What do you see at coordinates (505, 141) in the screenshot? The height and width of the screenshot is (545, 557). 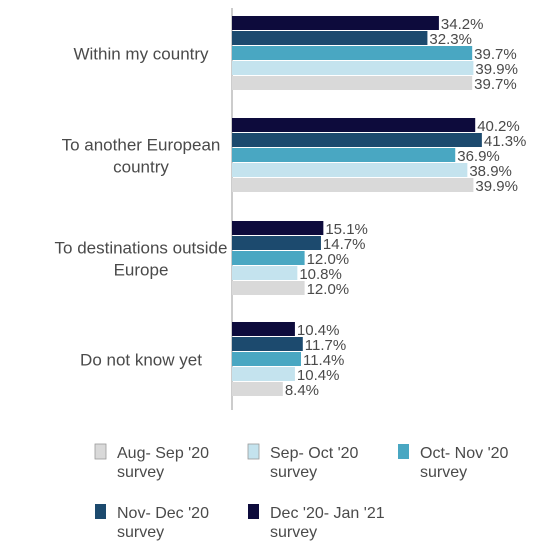 I see `data-label-1-1: 41.3%` at bounding box center [505, 141].